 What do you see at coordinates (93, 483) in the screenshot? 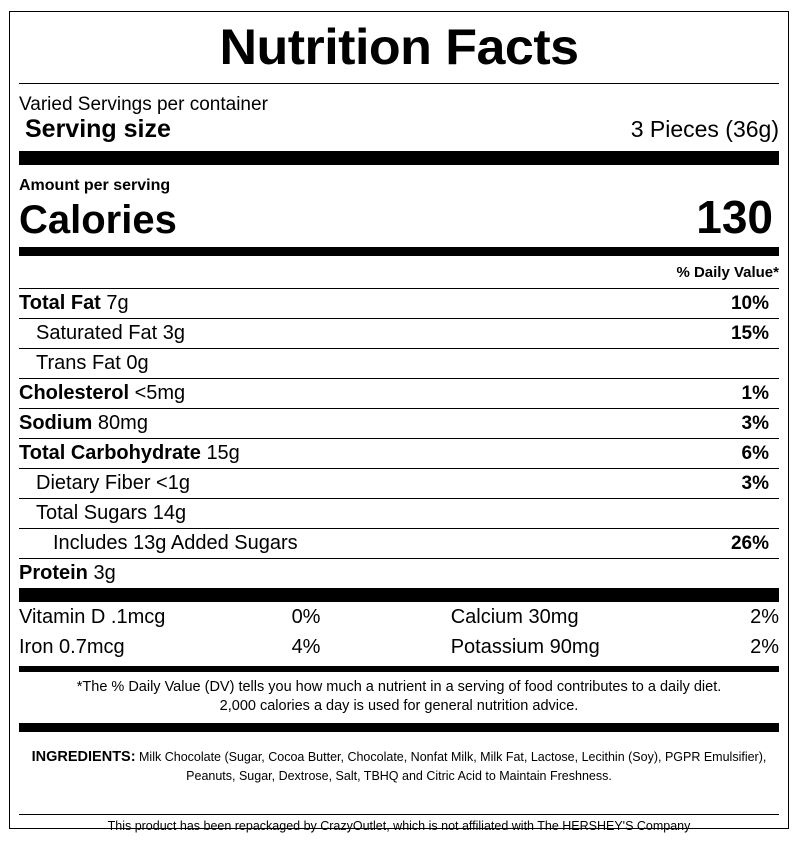
I see `nutrient-name: Dietary Fiber` at bounding box center [93, 483].